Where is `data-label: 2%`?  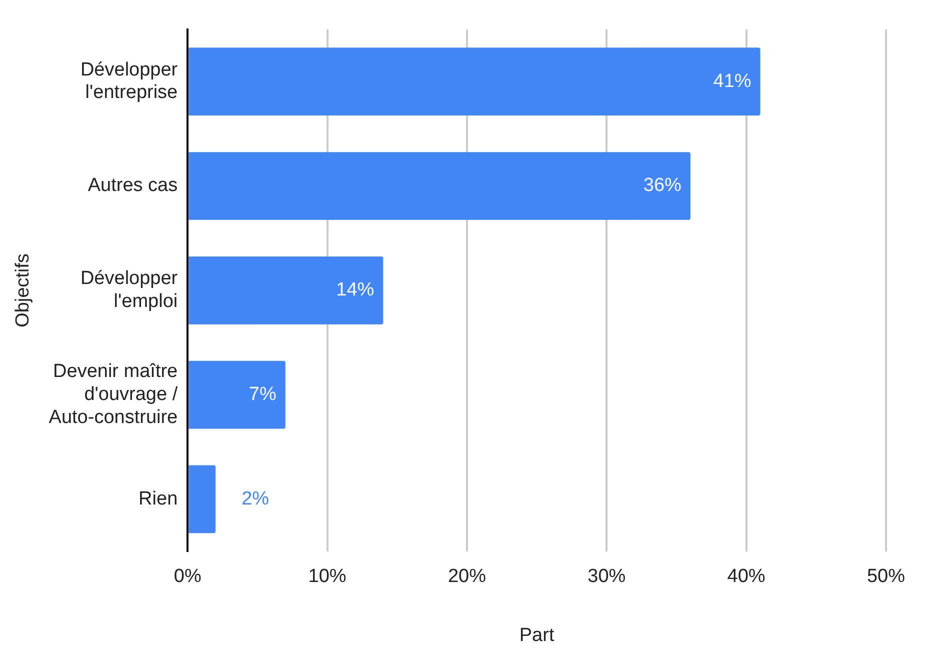
data-label: 2% is located at coordinates (256, 499).